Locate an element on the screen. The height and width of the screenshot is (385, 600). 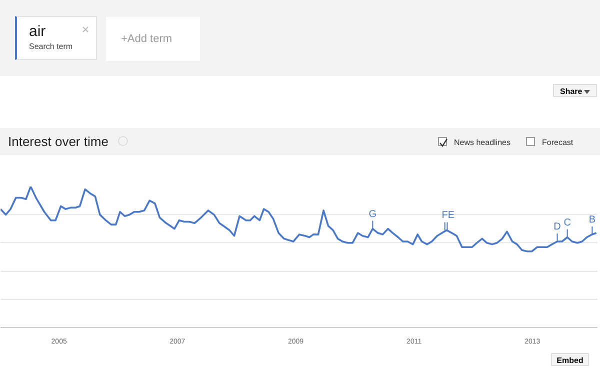
text: Search term is located at coordinates (51, 46).